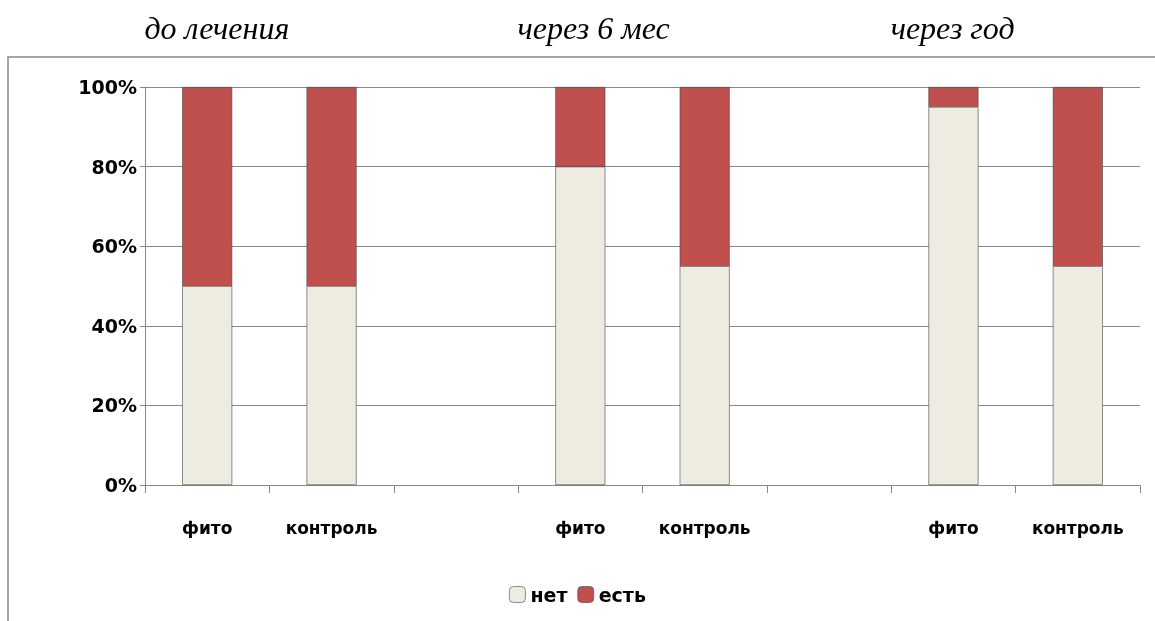 This screenshot has height=621, width=1155. I want to click on y-tick-label: 40%, so click(114, 325).